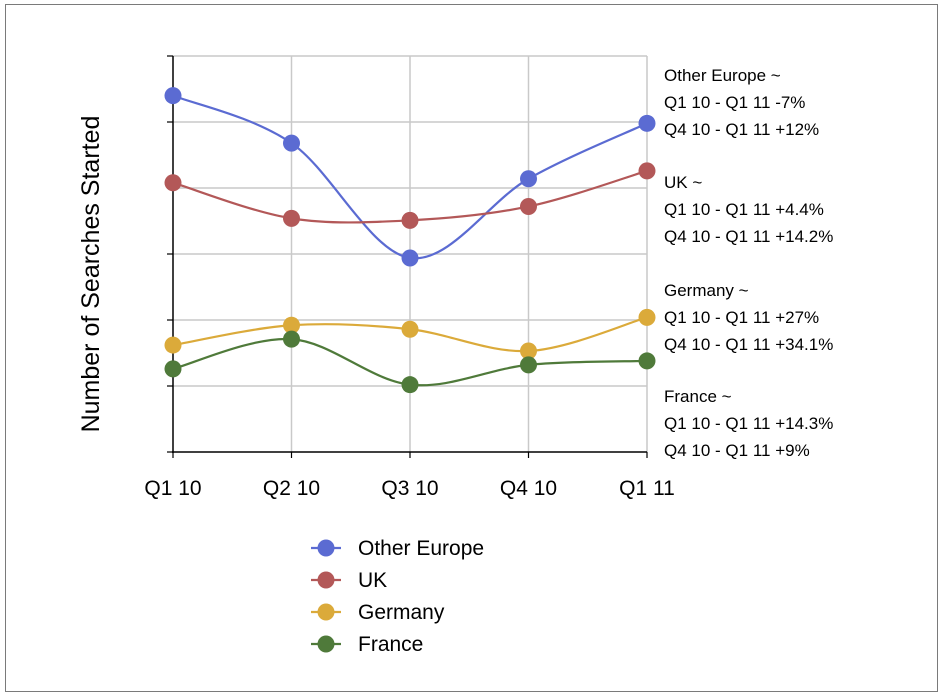 This screenshot has width=945, height=696. What do you see at coordinates (683, 182) in the screenshot?
I see `annotation-line: UK ~` at bounding box center [683, 182].